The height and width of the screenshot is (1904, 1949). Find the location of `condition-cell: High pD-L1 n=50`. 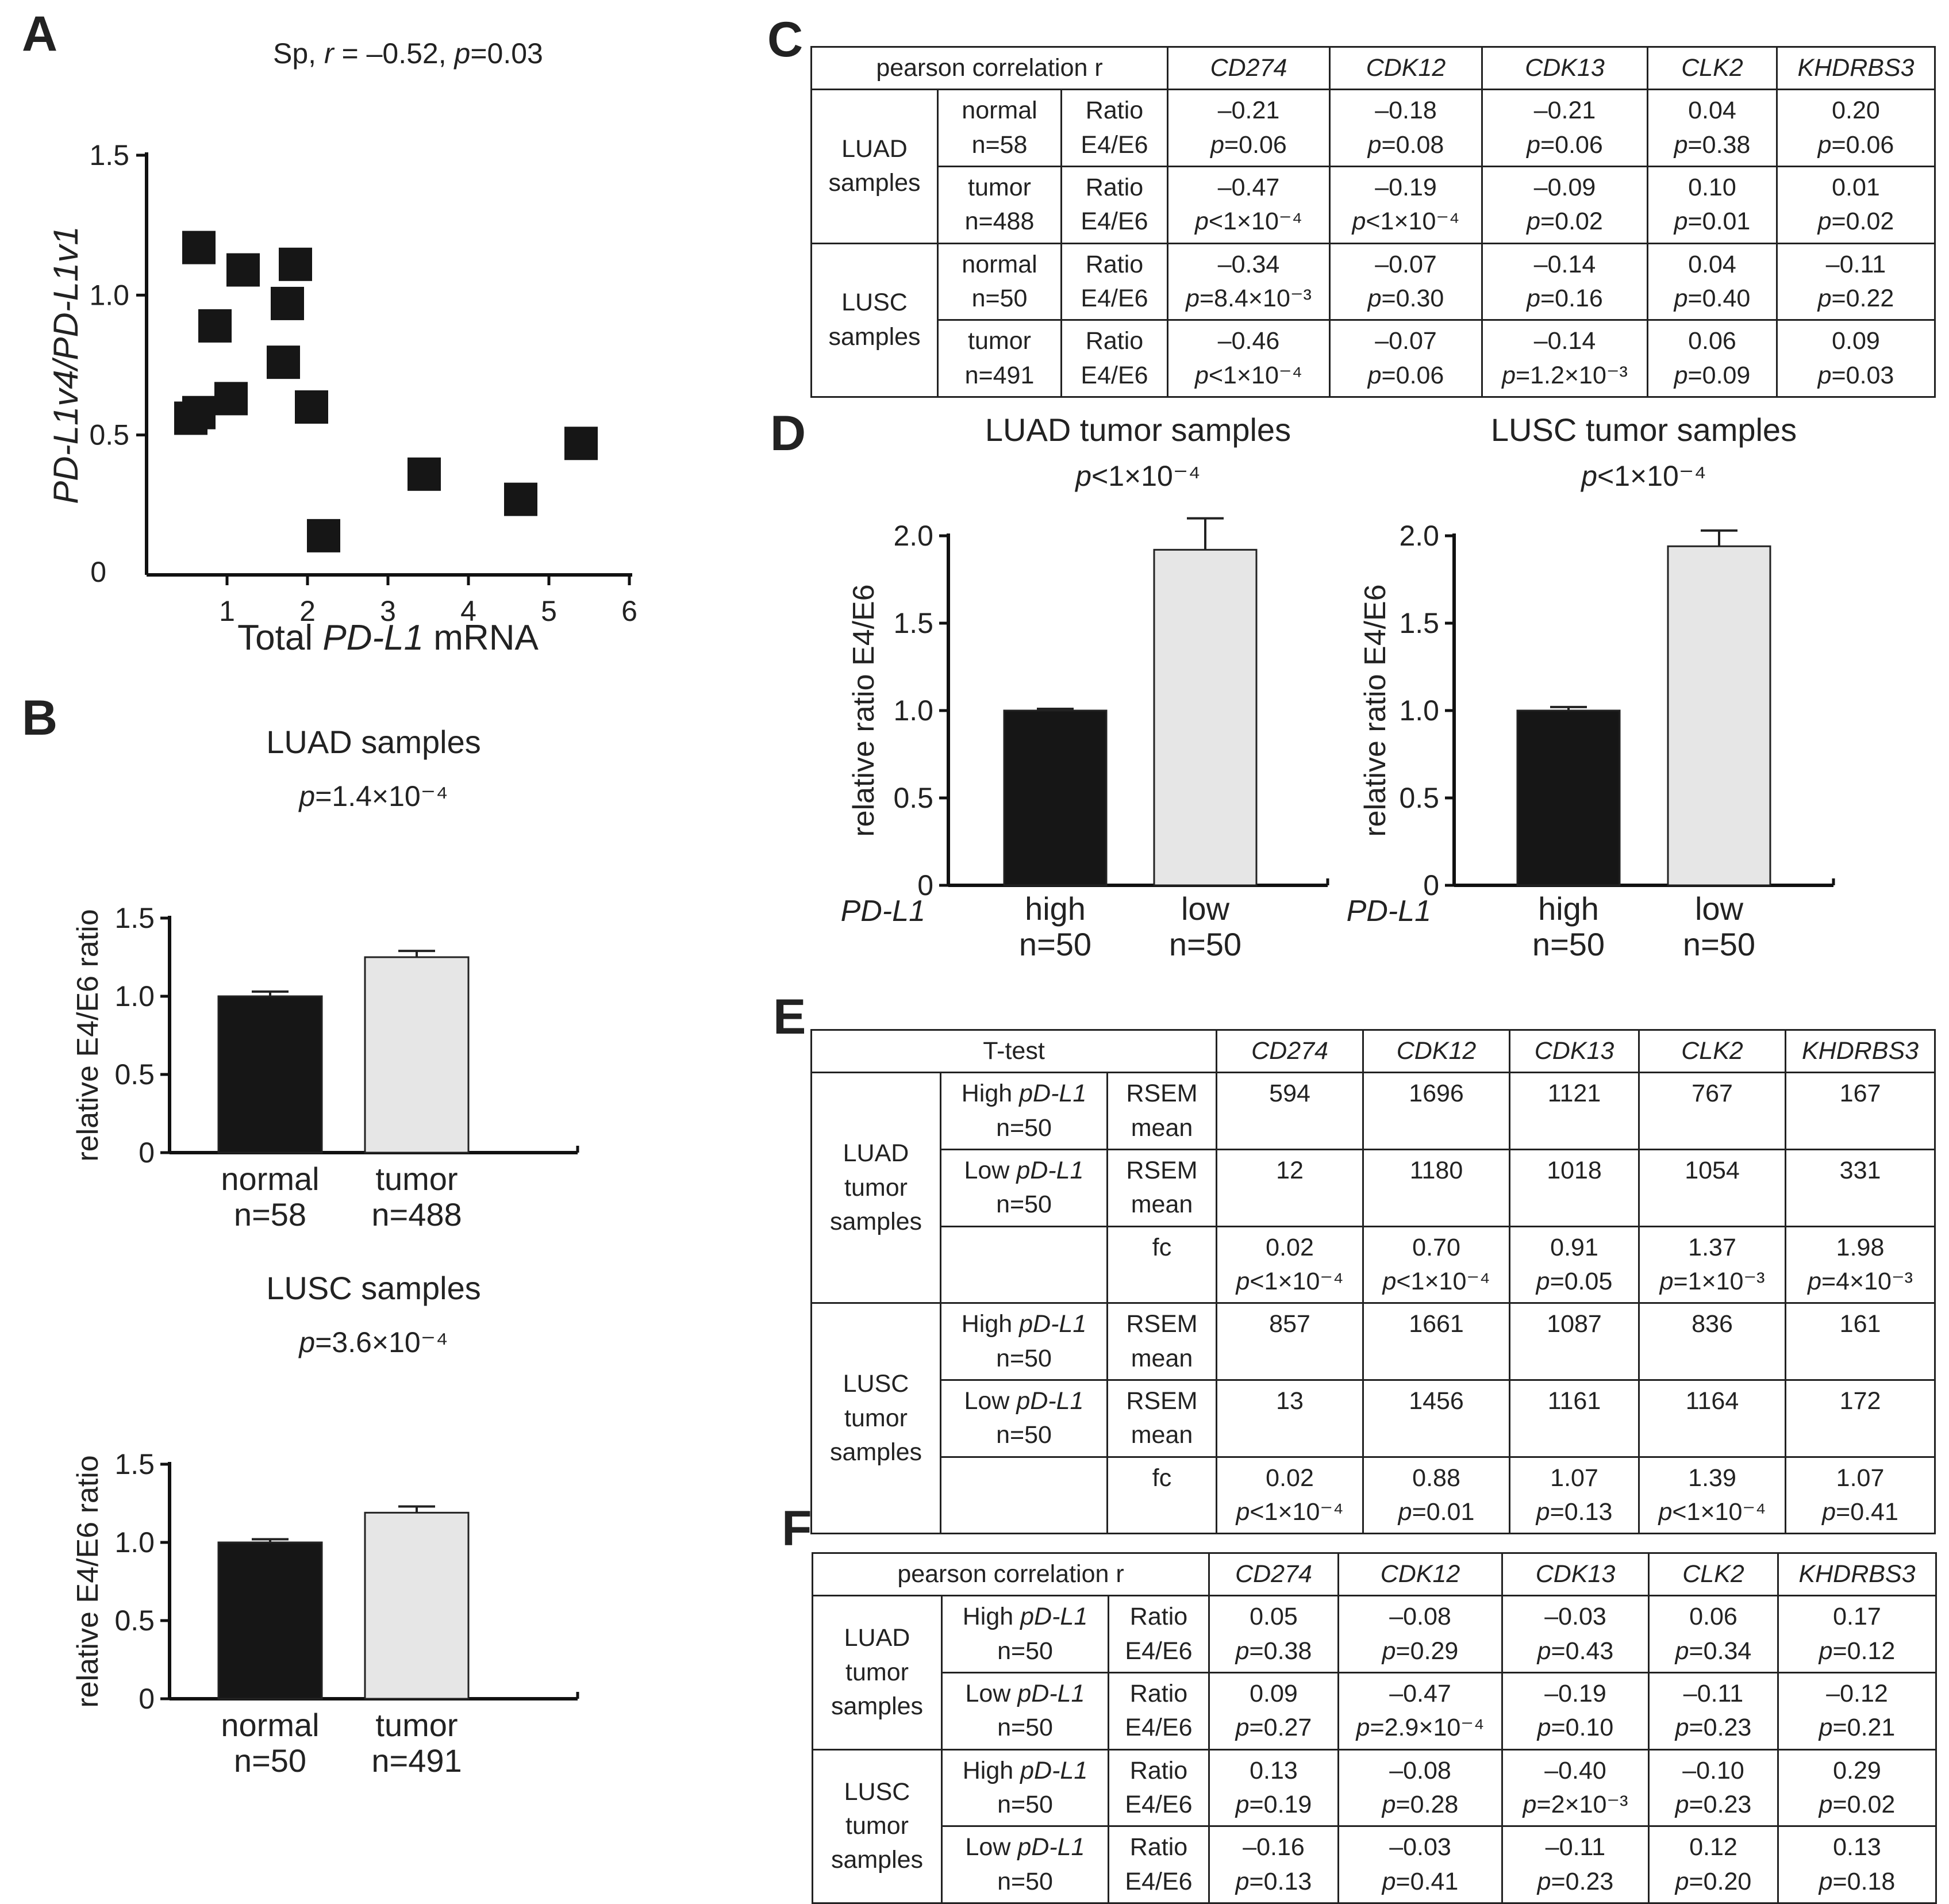

condition-cell: High pD-L1 n=50 is located at coordinates (1025, 1634).